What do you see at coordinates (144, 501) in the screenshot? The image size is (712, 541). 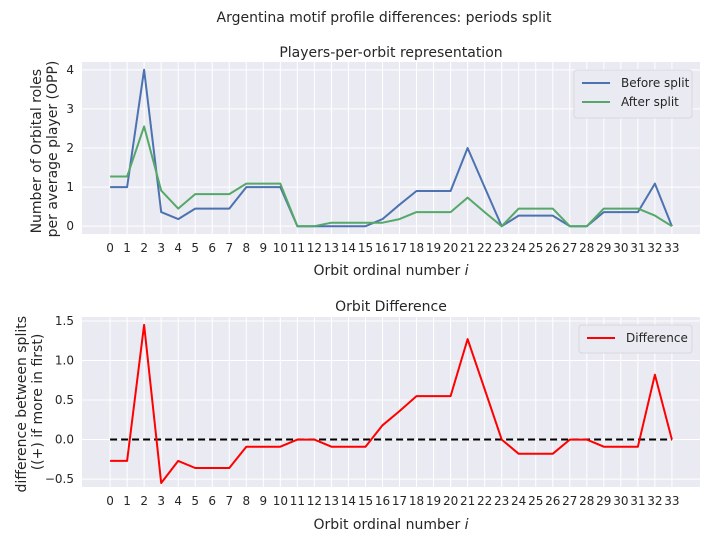 I see `bottom-x-tick-label: 2` at bounding box center [144, 501].